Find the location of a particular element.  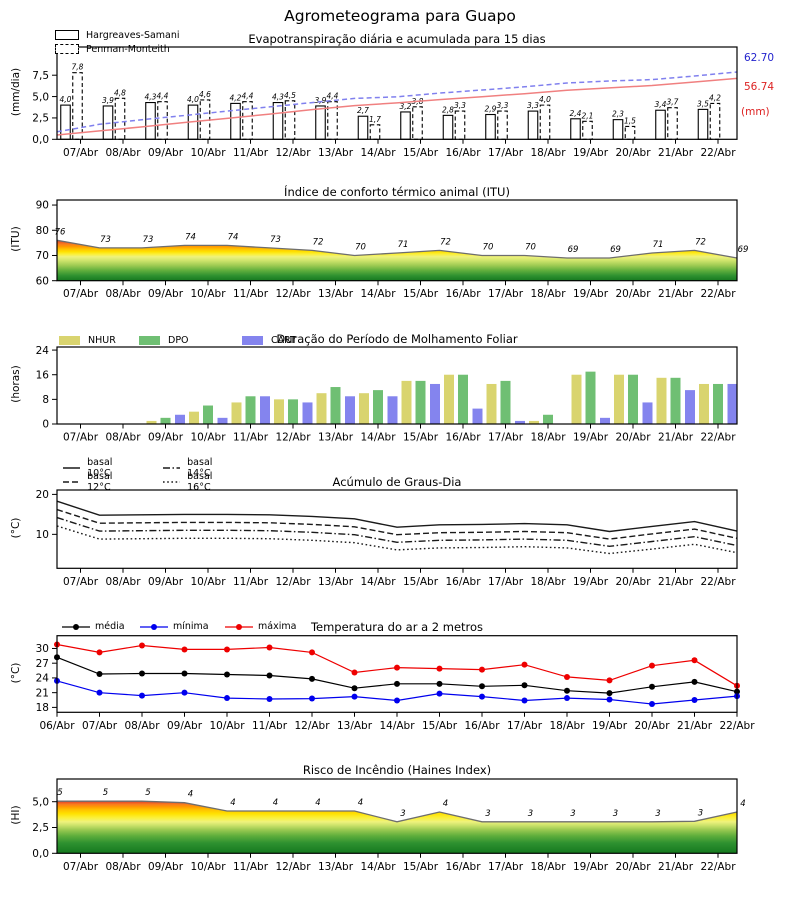

itu-value-label: 71 is located at coordinates (658, 245).